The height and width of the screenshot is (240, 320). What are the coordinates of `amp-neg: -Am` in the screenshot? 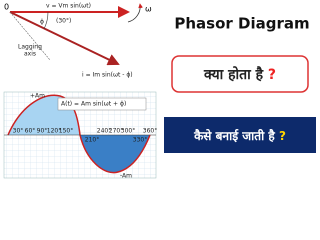 It's located at (126, 176).